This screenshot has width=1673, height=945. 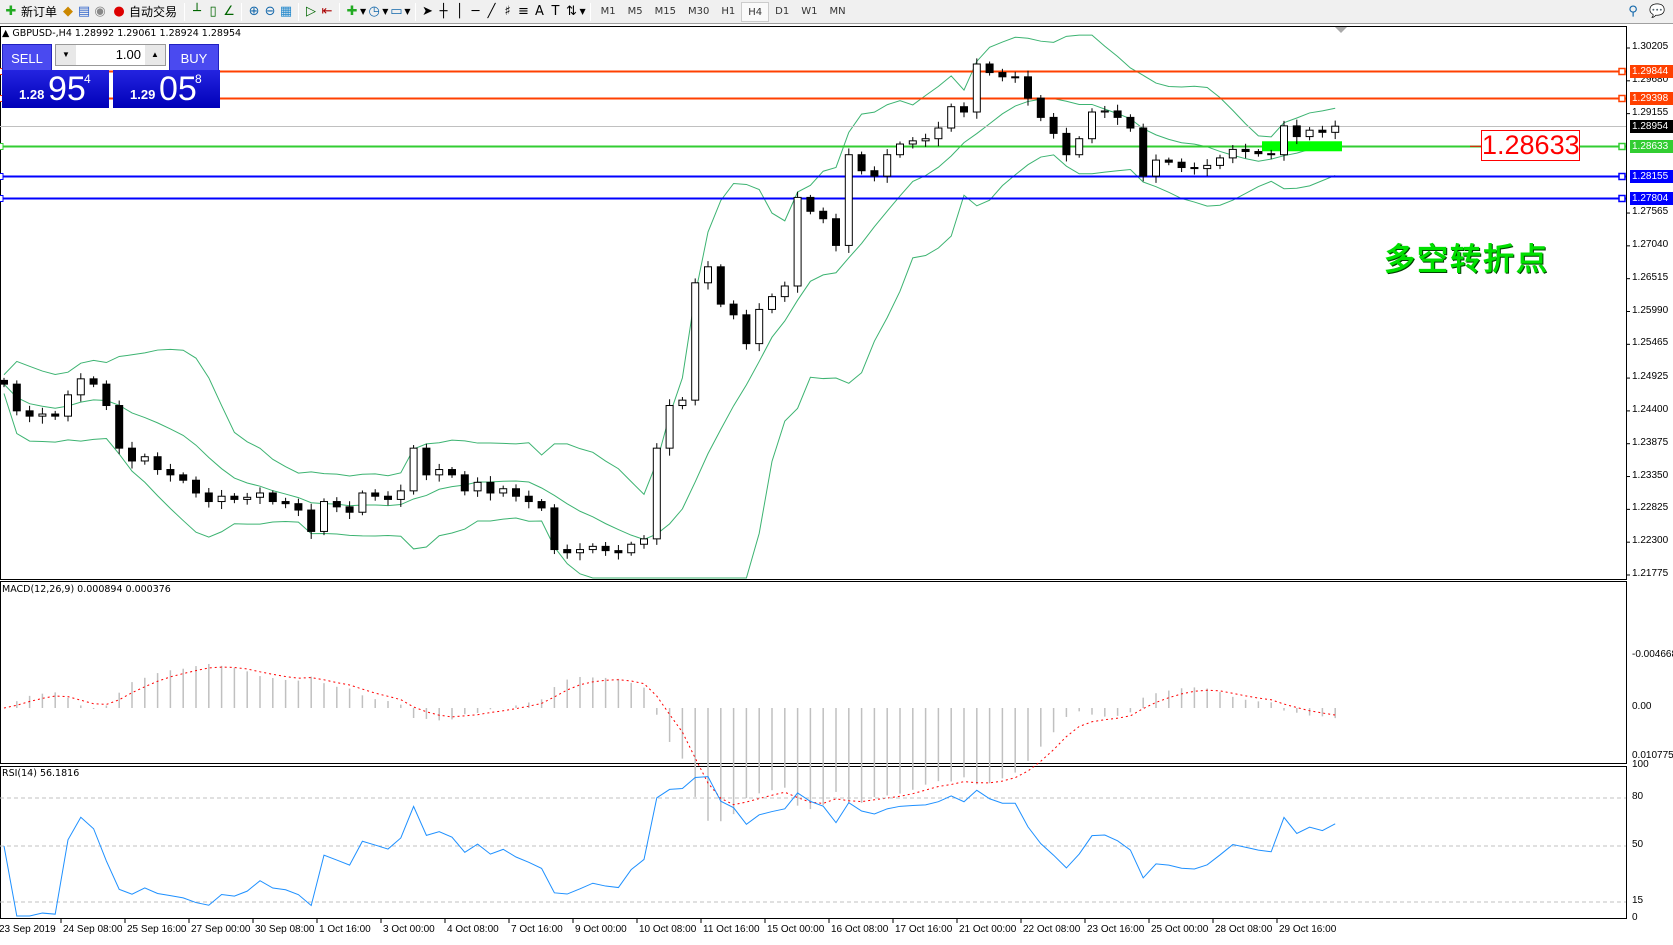 I want to click on time-label: 28 Oct 08:00, so click(x=1244, y=929).